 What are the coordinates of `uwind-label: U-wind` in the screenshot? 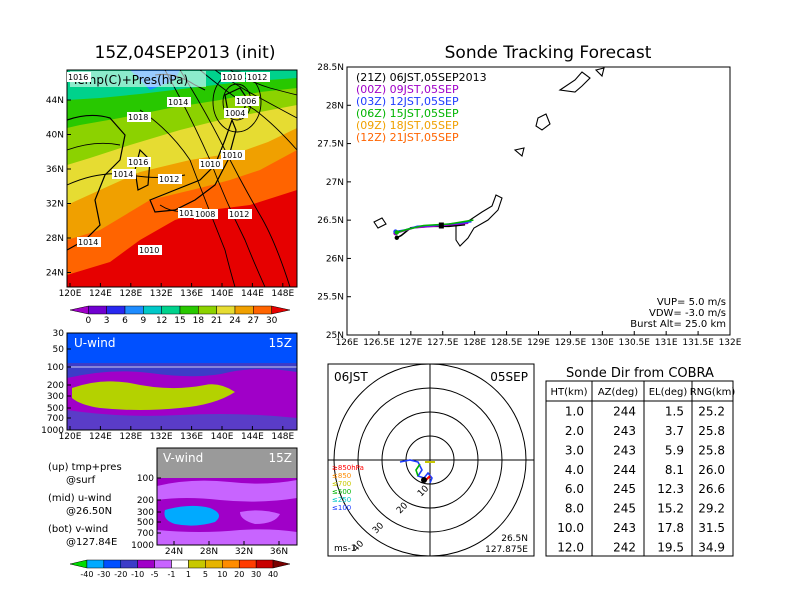 It's located at (94, 343).